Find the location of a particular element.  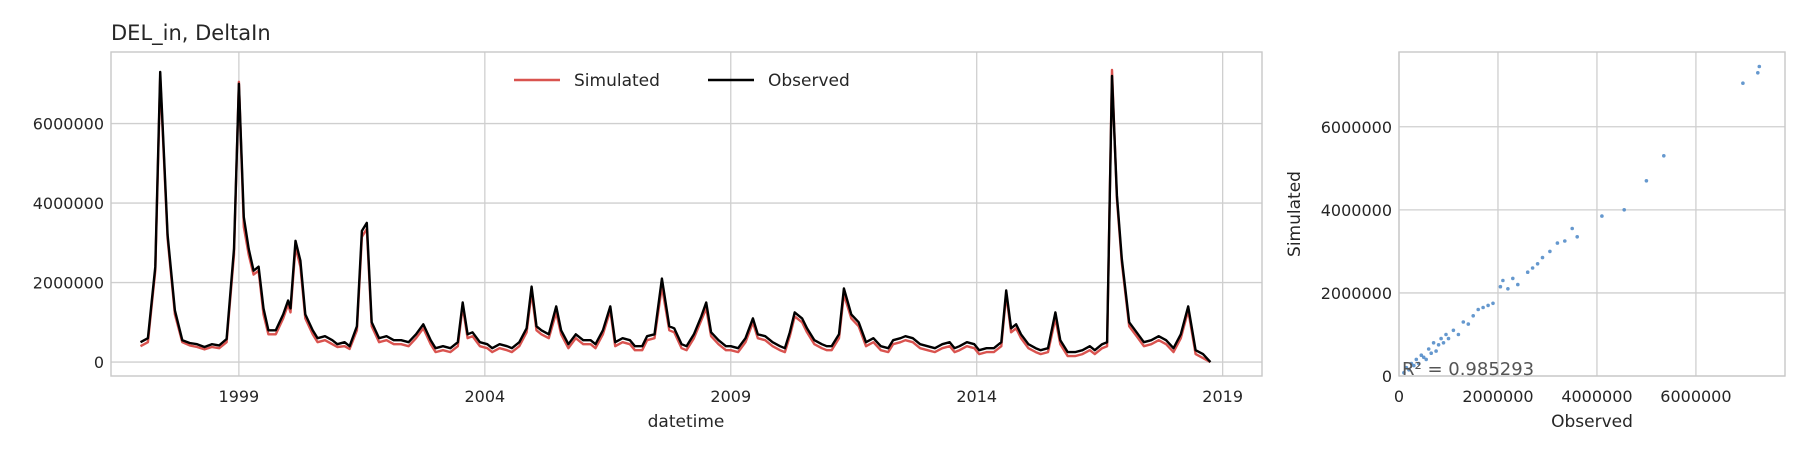

legend-label-simulated: Simulated is located at coordinates (617, 81).